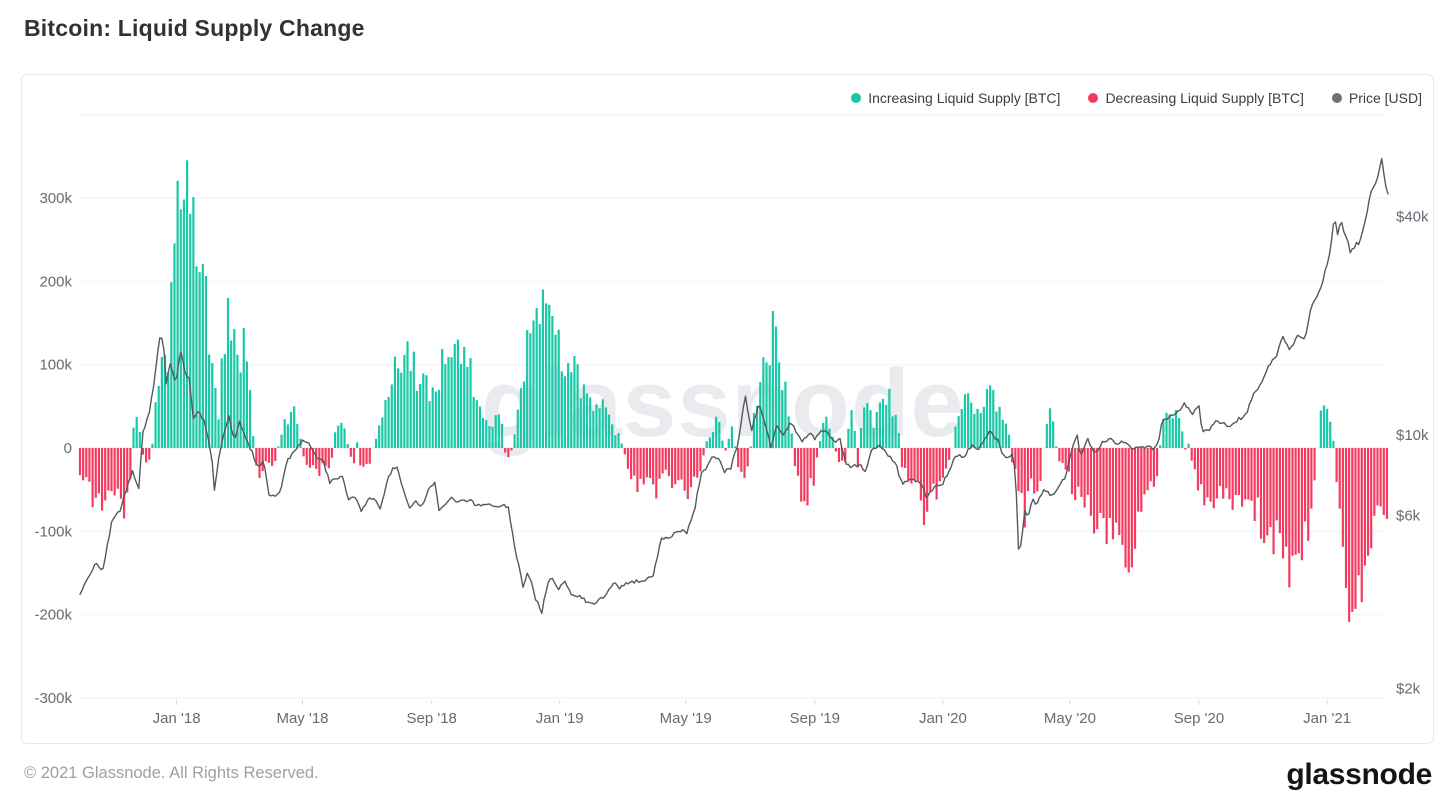 The width and height of the screenshot is (1456, 805). Describe the element at coordinates (560, 718) in the screenshot. I see `x-axis-tick-label: Jan '19` at that location.